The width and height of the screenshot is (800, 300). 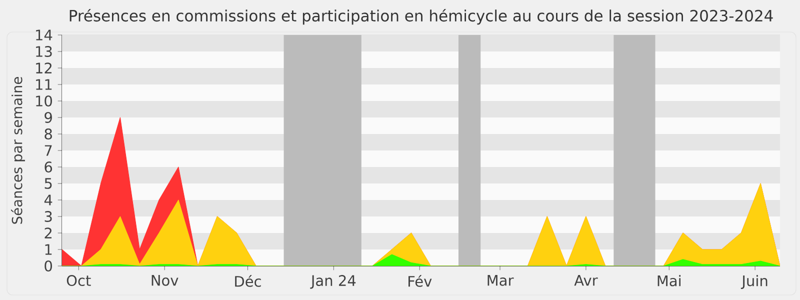 What do you see at coordinates (44, 51) in the screenshot?
I see `y-tick-label: 13` at bounding box center [44, 51].